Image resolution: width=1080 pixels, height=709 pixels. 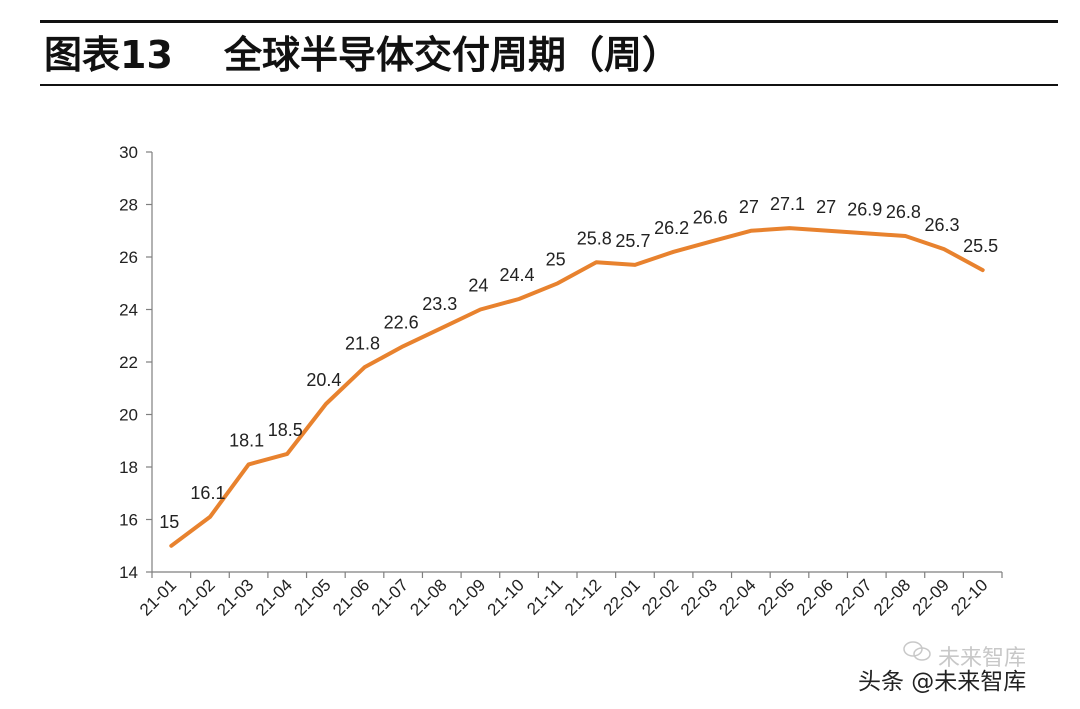 I want to click on bottom-rule, so click(x=549, y=85).